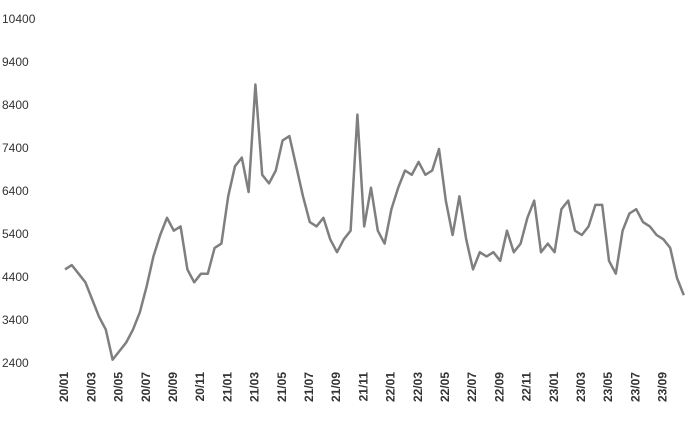 This screenshot has height=442, width=698. I want to click on x-tick-label: 21/01, so click(227, 387).